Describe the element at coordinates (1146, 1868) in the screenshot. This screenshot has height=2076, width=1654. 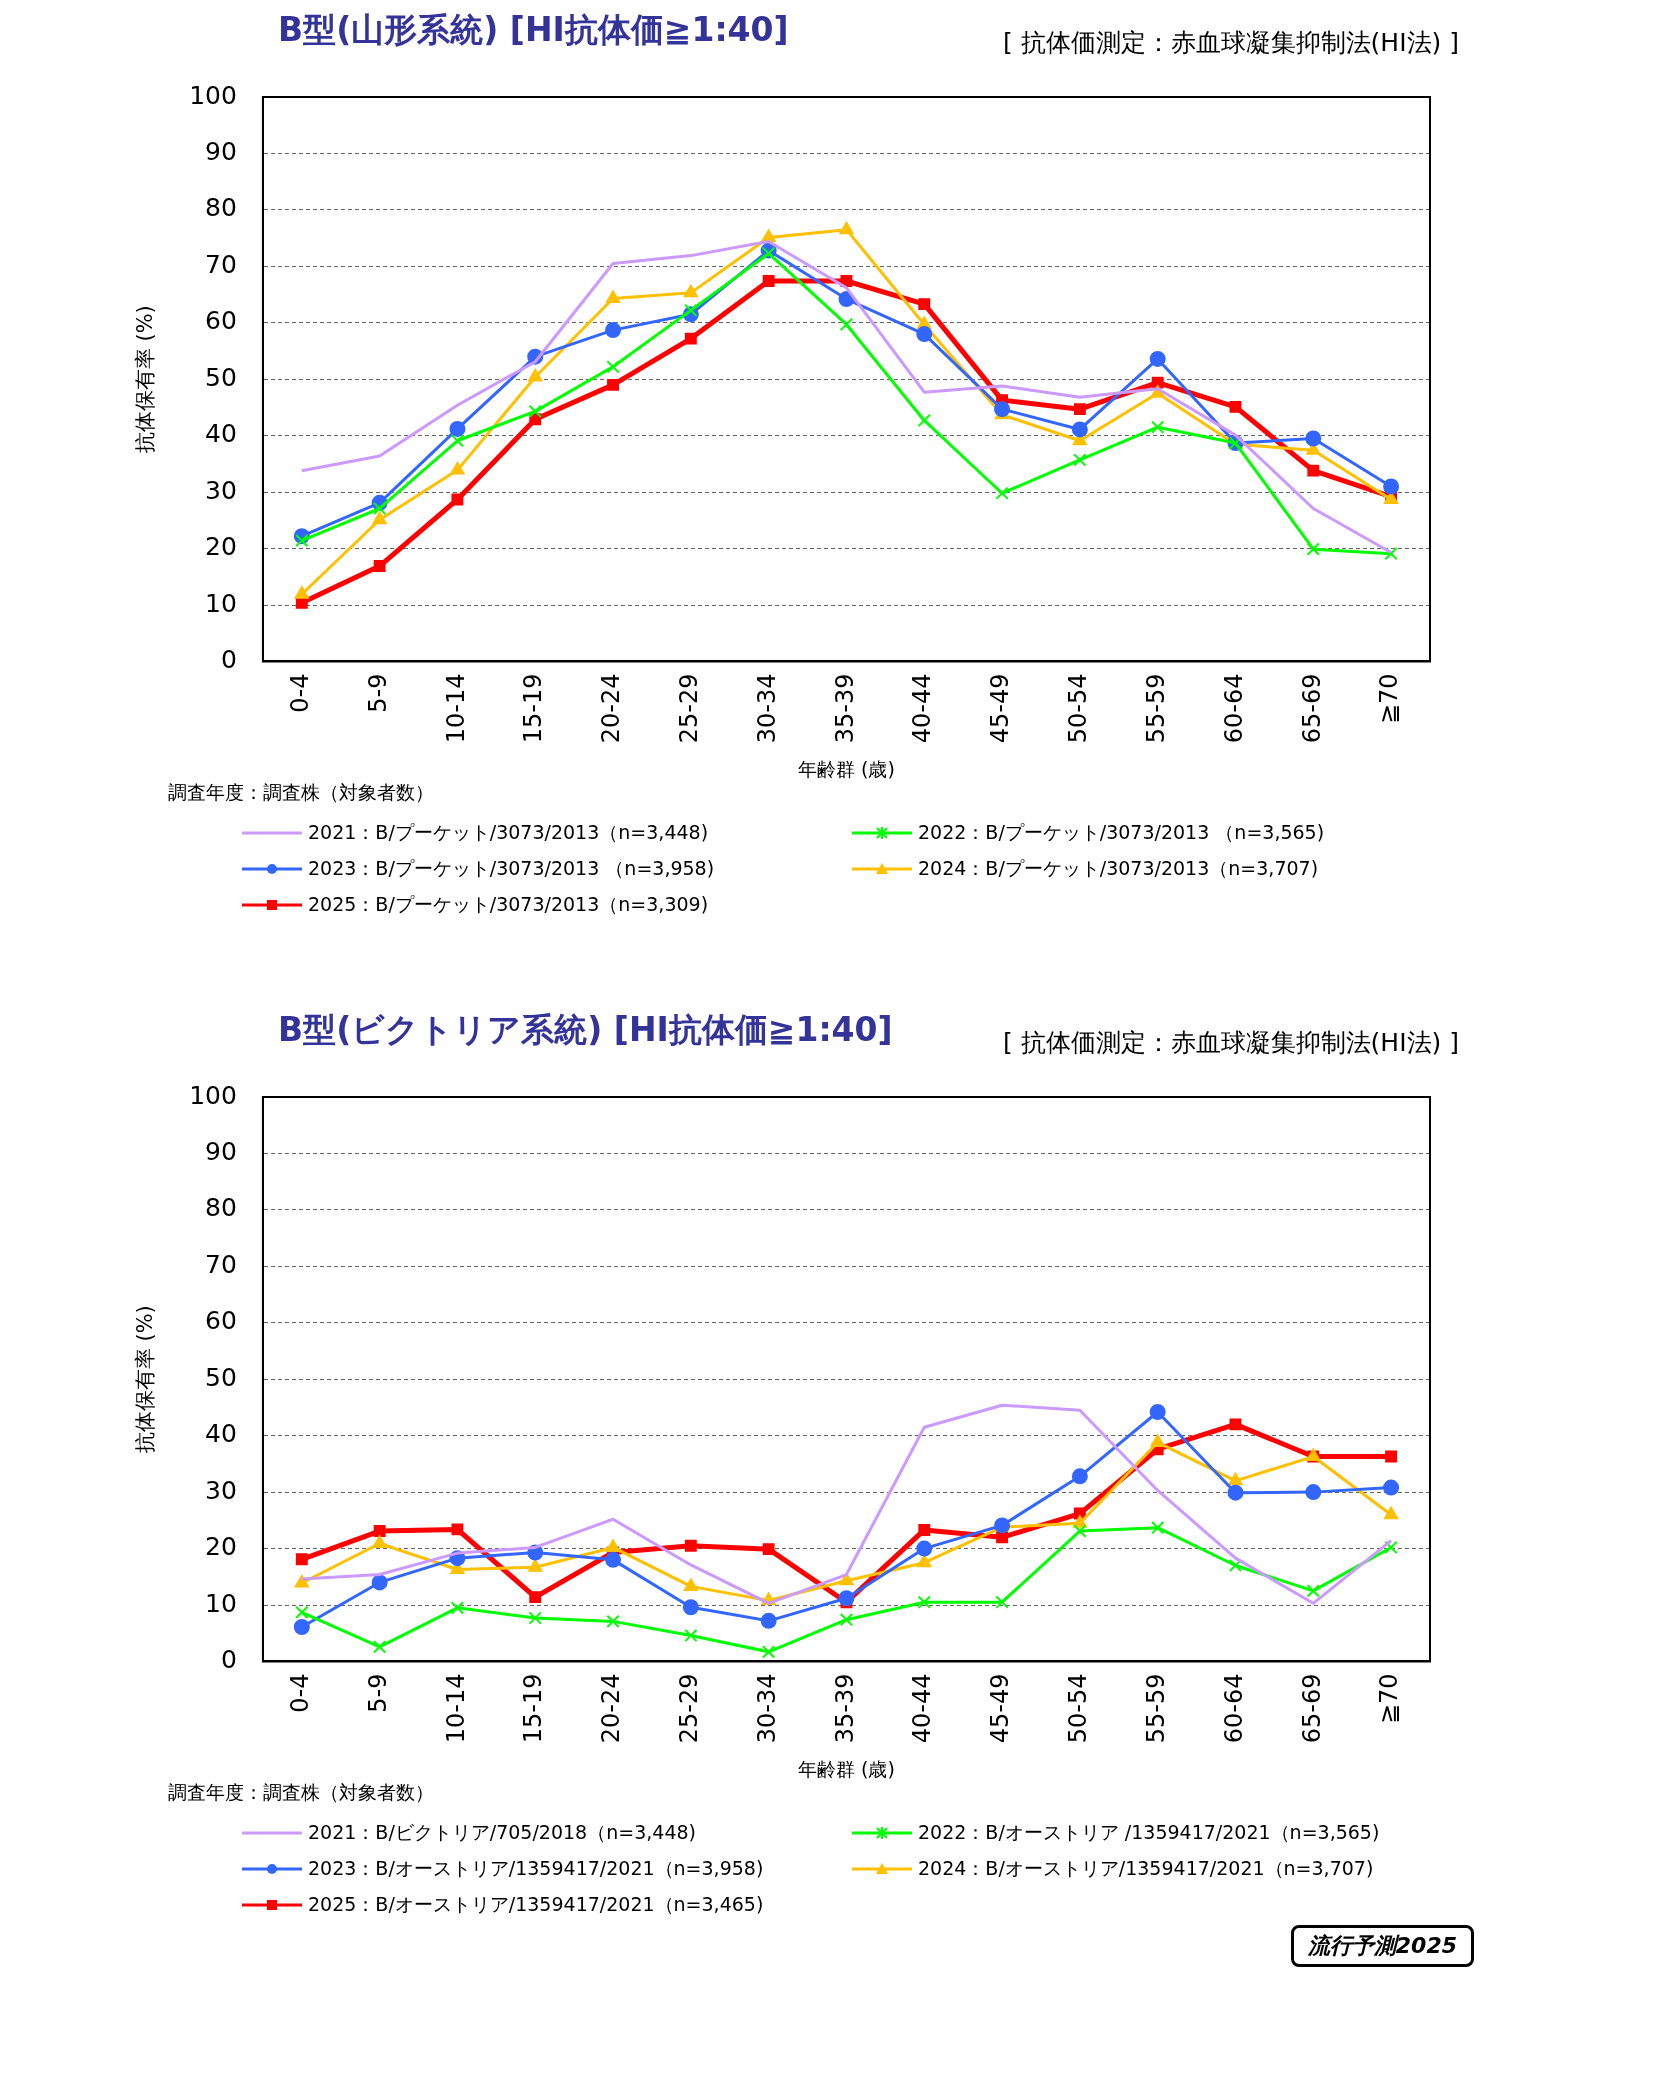
I see `legend-label: 2024：B/オーストリア/1359417/2021（n=3,707)` at that location.